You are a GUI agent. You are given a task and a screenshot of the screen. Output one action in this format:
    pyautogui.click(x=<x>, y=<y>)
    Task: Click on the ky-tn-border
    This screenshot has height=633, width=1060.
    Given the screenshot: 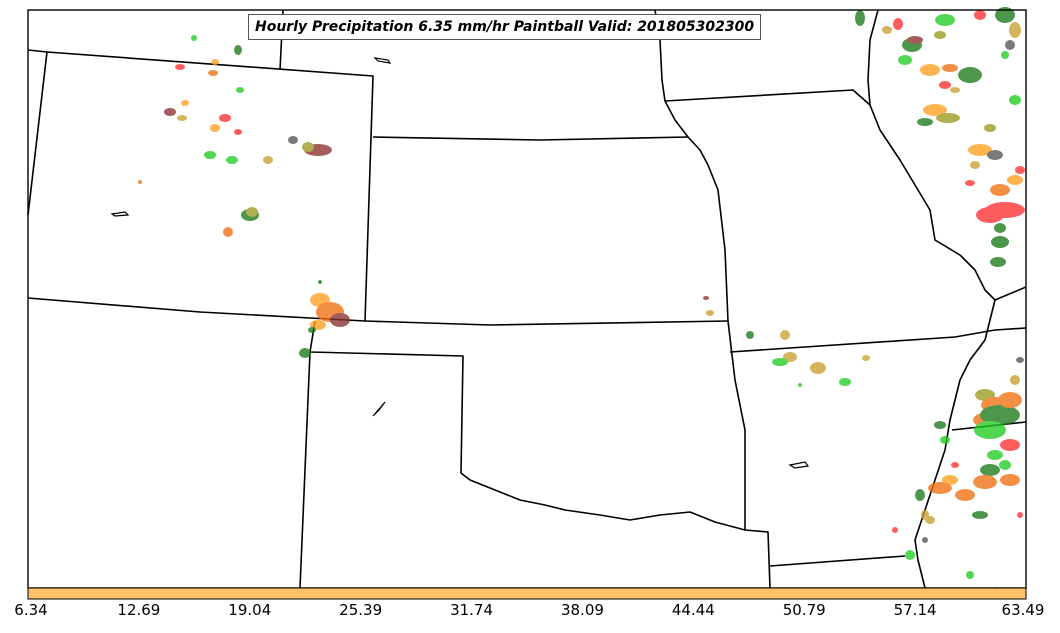 What is the action you would take?
    pyautogui.click(x=1010, y=329)
    